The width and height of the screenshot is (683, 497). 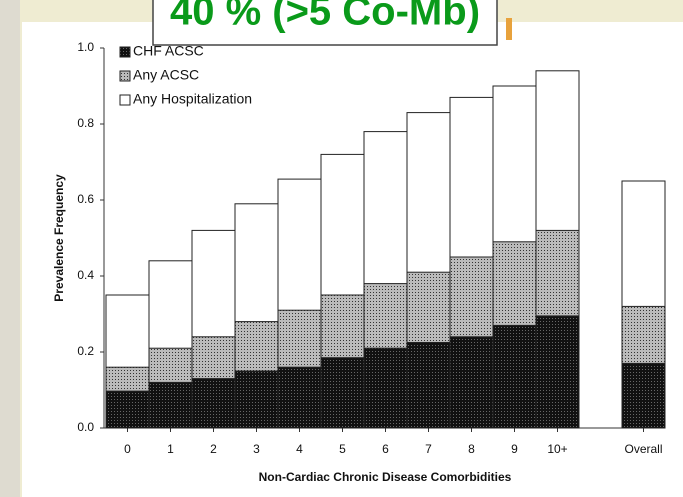 What do you see at coordinates (166, 75) in the screenshot?
I see `legend-label: Any ACSC` at bounding box center [166, 75].